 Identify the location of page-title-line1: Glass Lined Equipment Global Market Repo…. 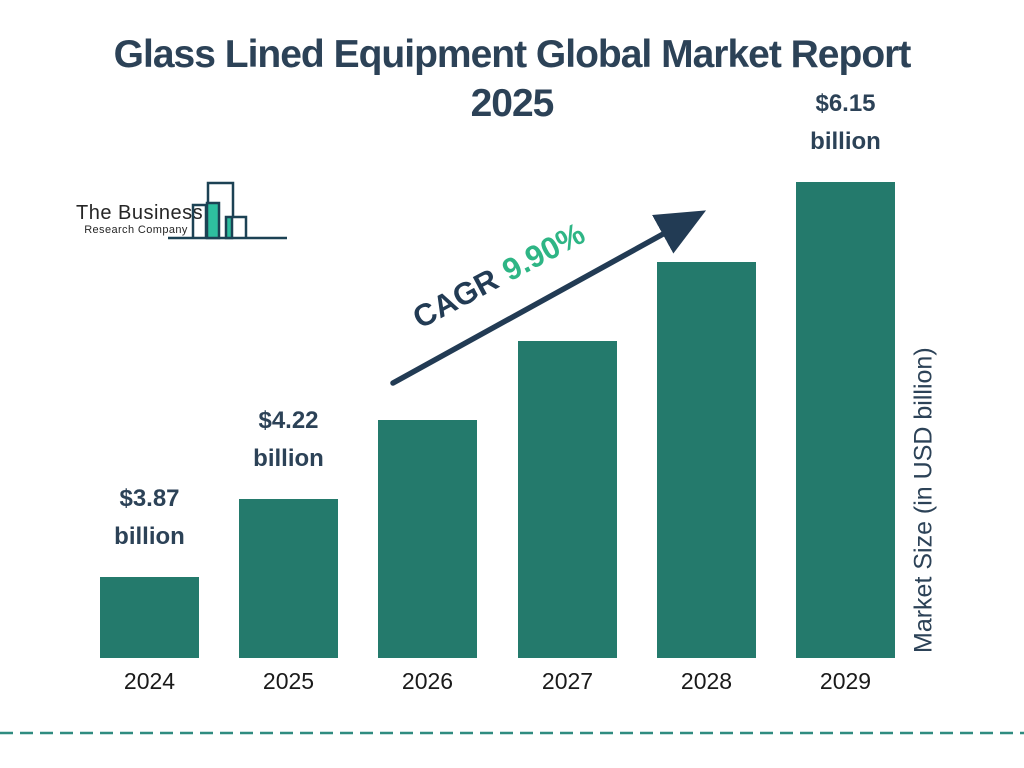
(512, 54).